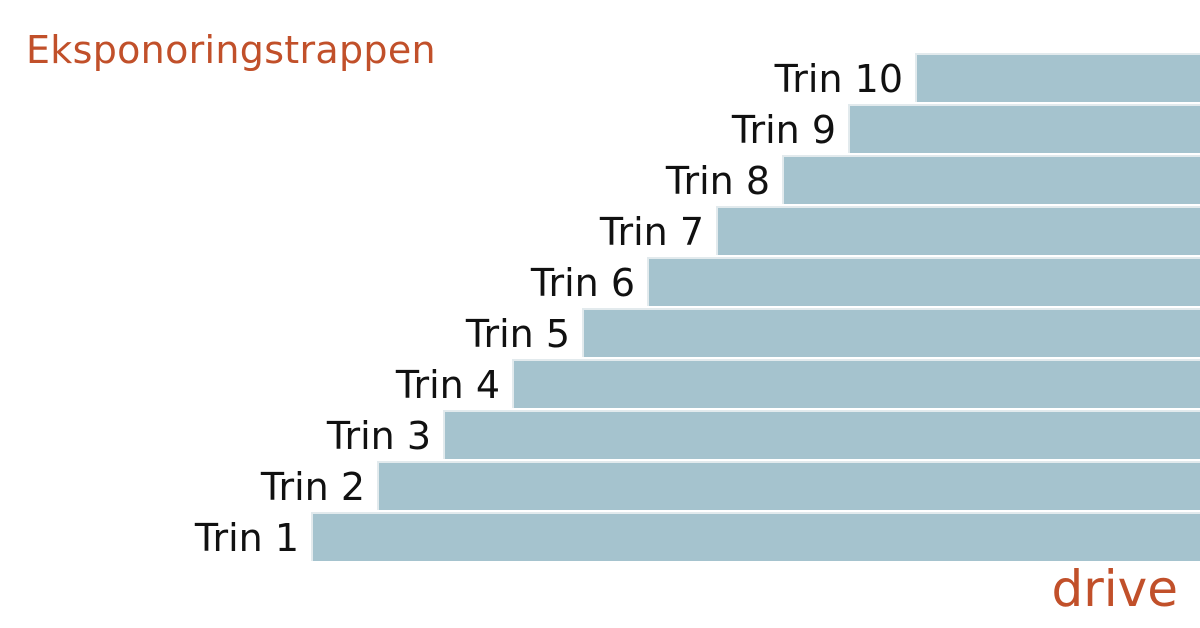  Describe the element at coordinates (651, 232) in the screenshot. I see `step-label-7: Trin 7` at that location.